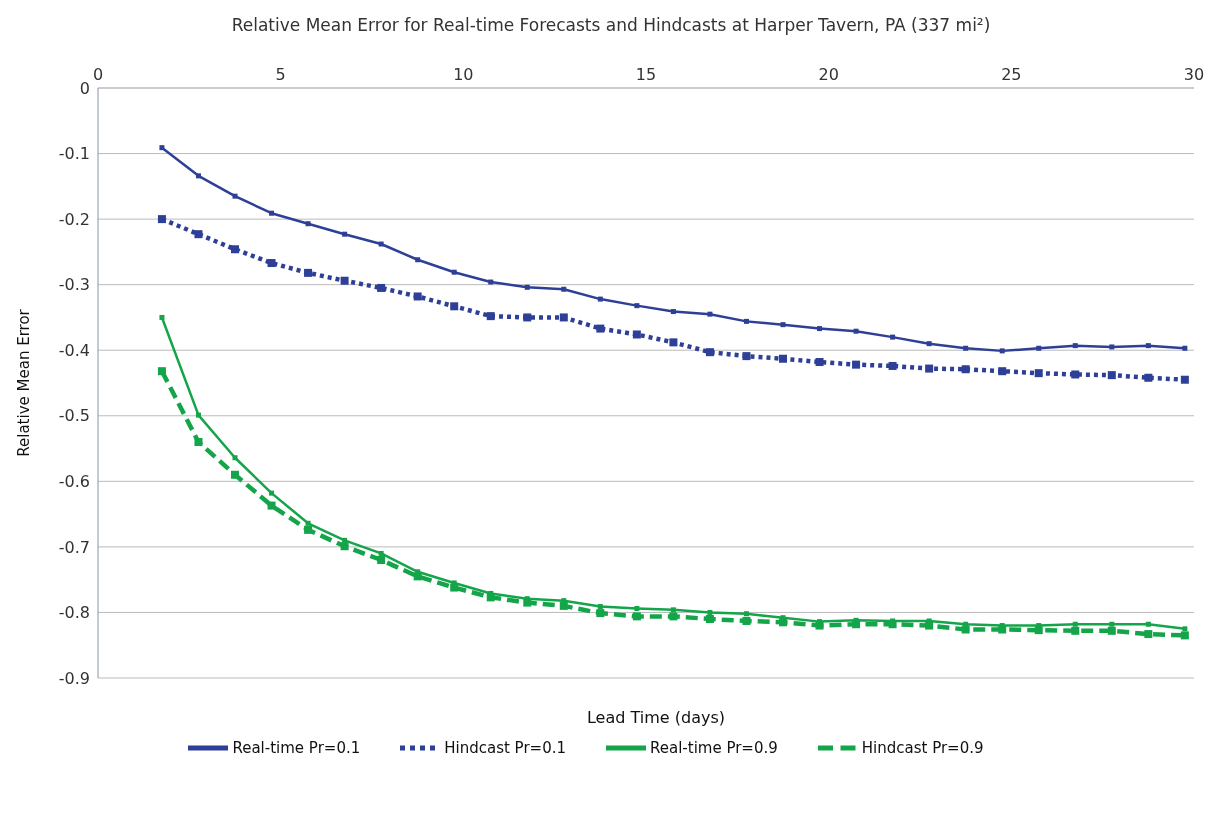  I want to click on y-tick-label: -0.4, so click(74, 350).